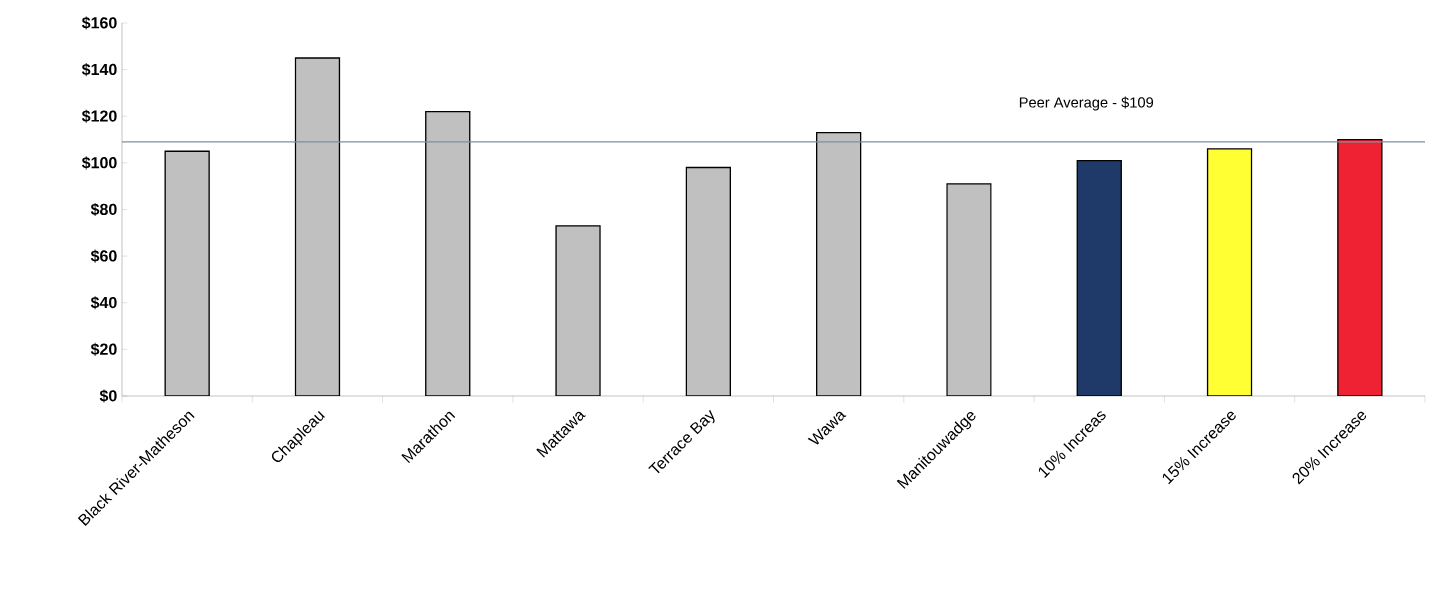 Image resolution: width=1446 pixels, height=593 pixels. What do you see at coordinates (103, 256) in the screenshot?
I see `y-tick-label: $60` at bounding box center [103, 256].